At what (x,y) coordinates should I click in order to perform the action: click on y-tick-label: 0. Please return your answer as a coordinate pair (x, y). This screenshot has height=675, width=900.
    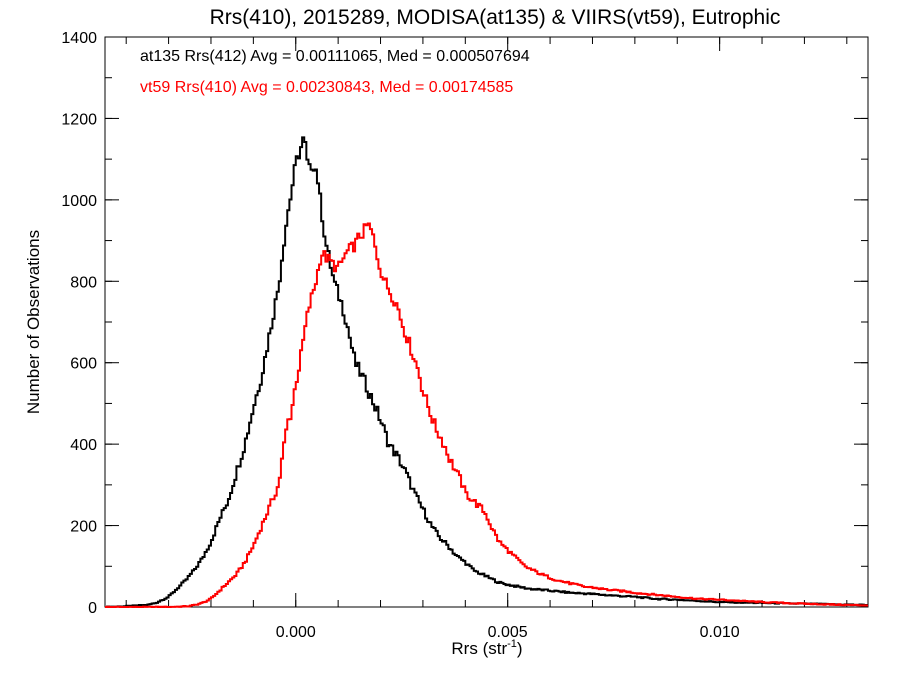
    Looking at the image, I should click on (92, 608).